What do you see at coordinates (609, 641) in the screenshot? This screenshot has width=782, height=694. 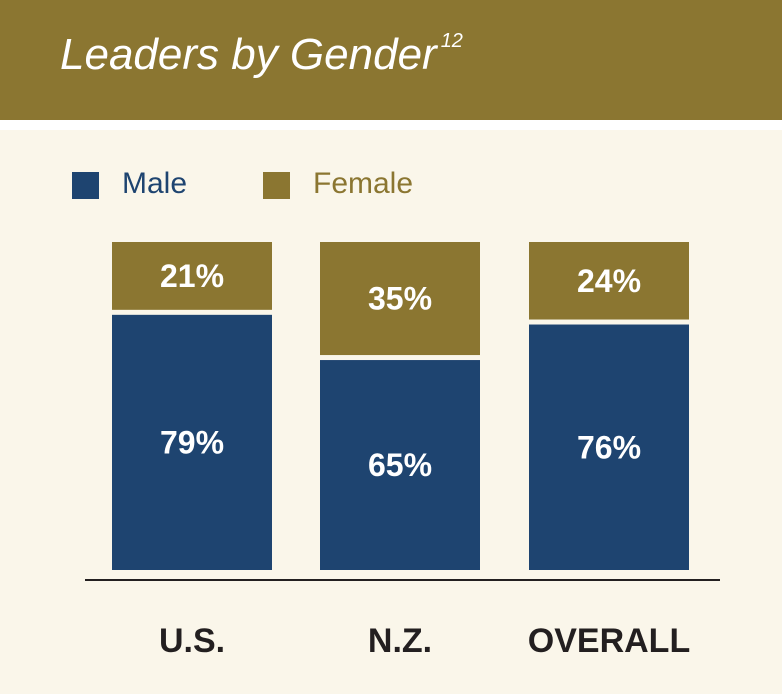 I see `category-label-2: OVERALL` at bounding box center [609, 641].